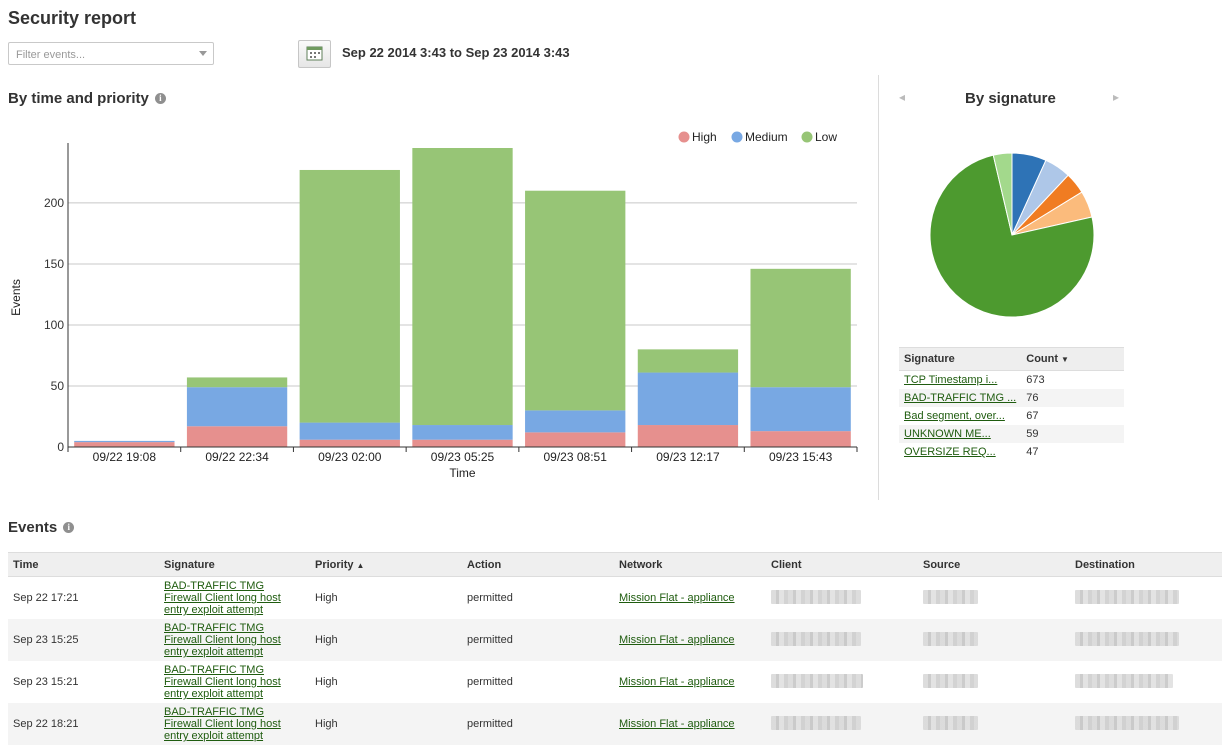 This screenshot has width=1230, height=748. I want to click on x-tick-label: 09/23 08:51, so click(576, 457).